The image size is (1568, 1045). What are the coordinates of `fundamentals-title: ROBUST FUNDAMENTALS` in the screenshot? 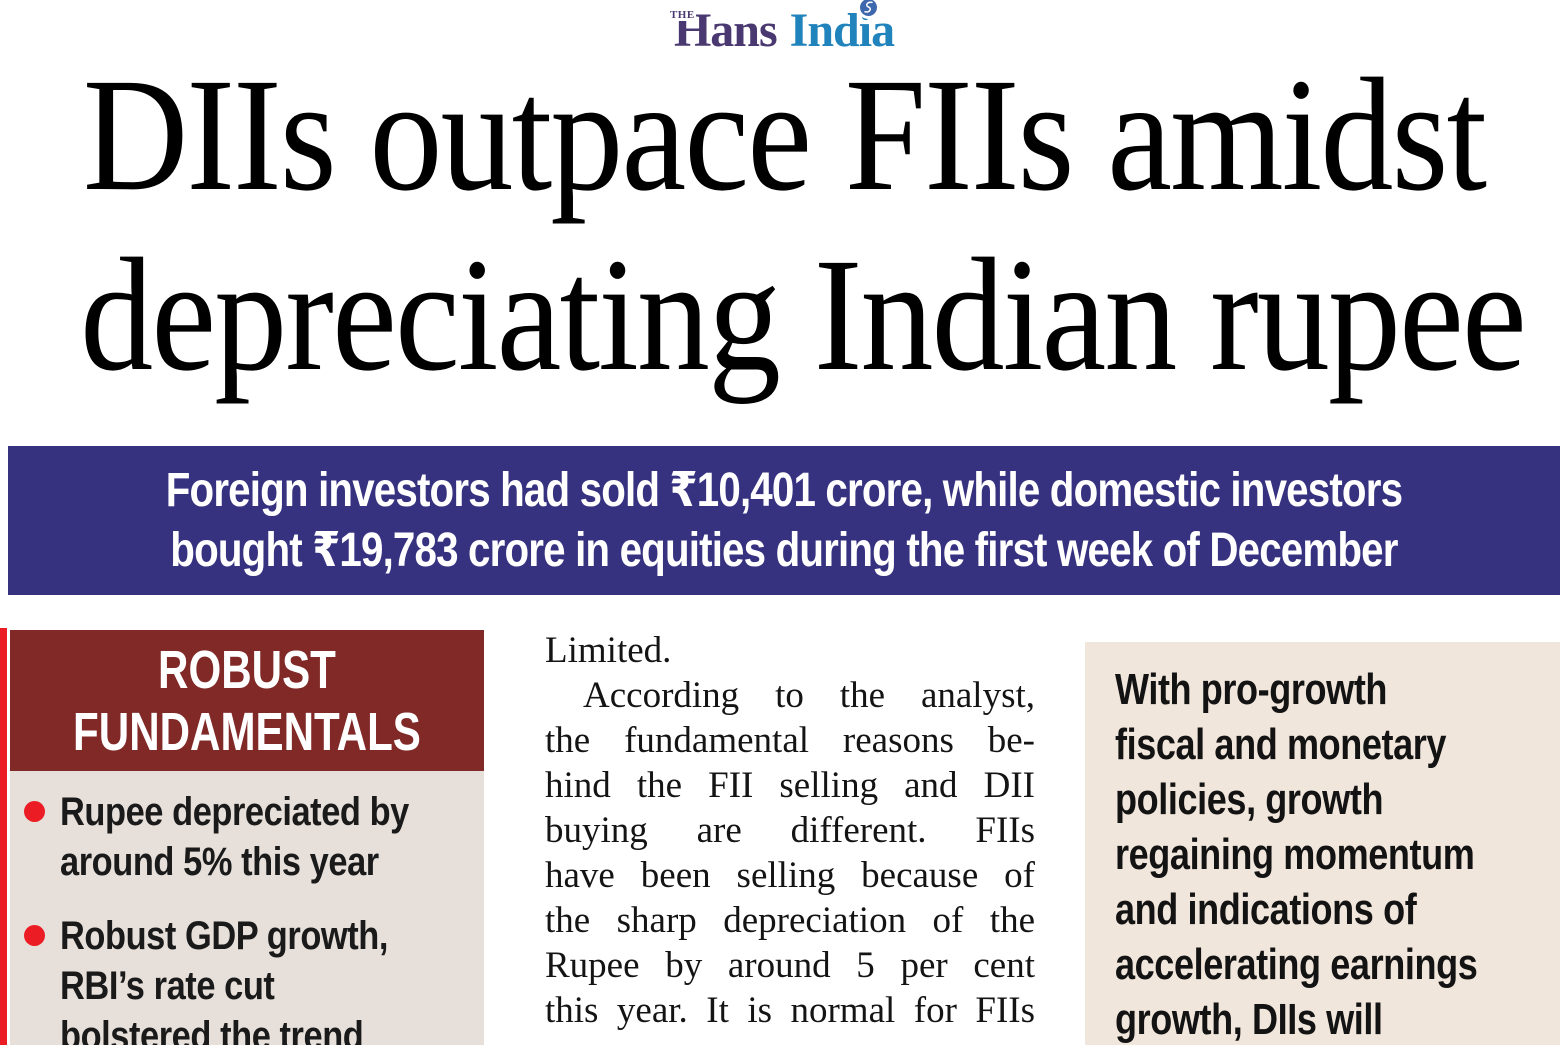 It's located at (247, 700).